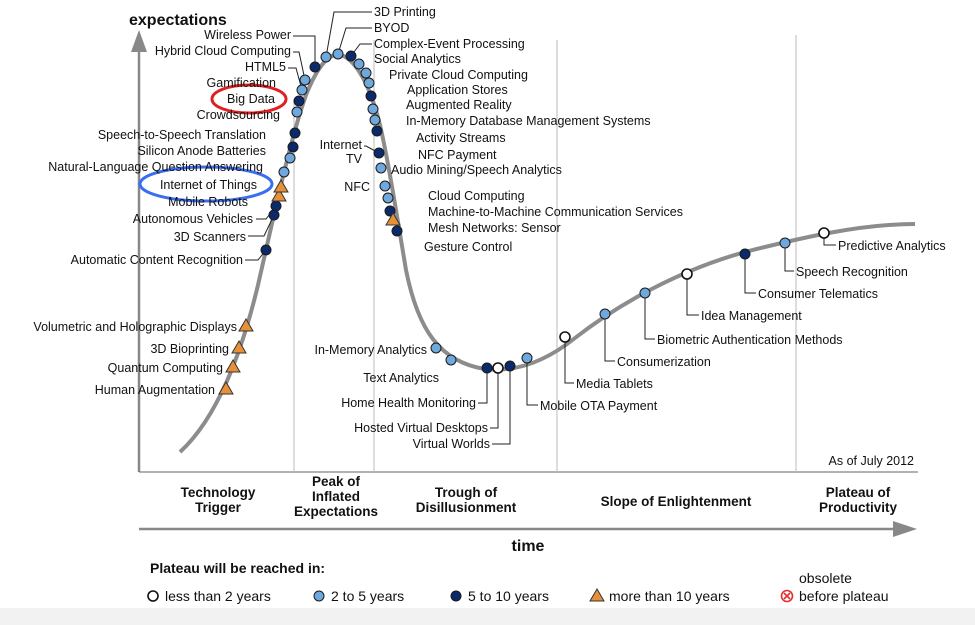  What do you see at coordinates (299, 66) in the screenshot?
I see `leader-hybrid-cloud-computing` at bounding box center [299, 66].